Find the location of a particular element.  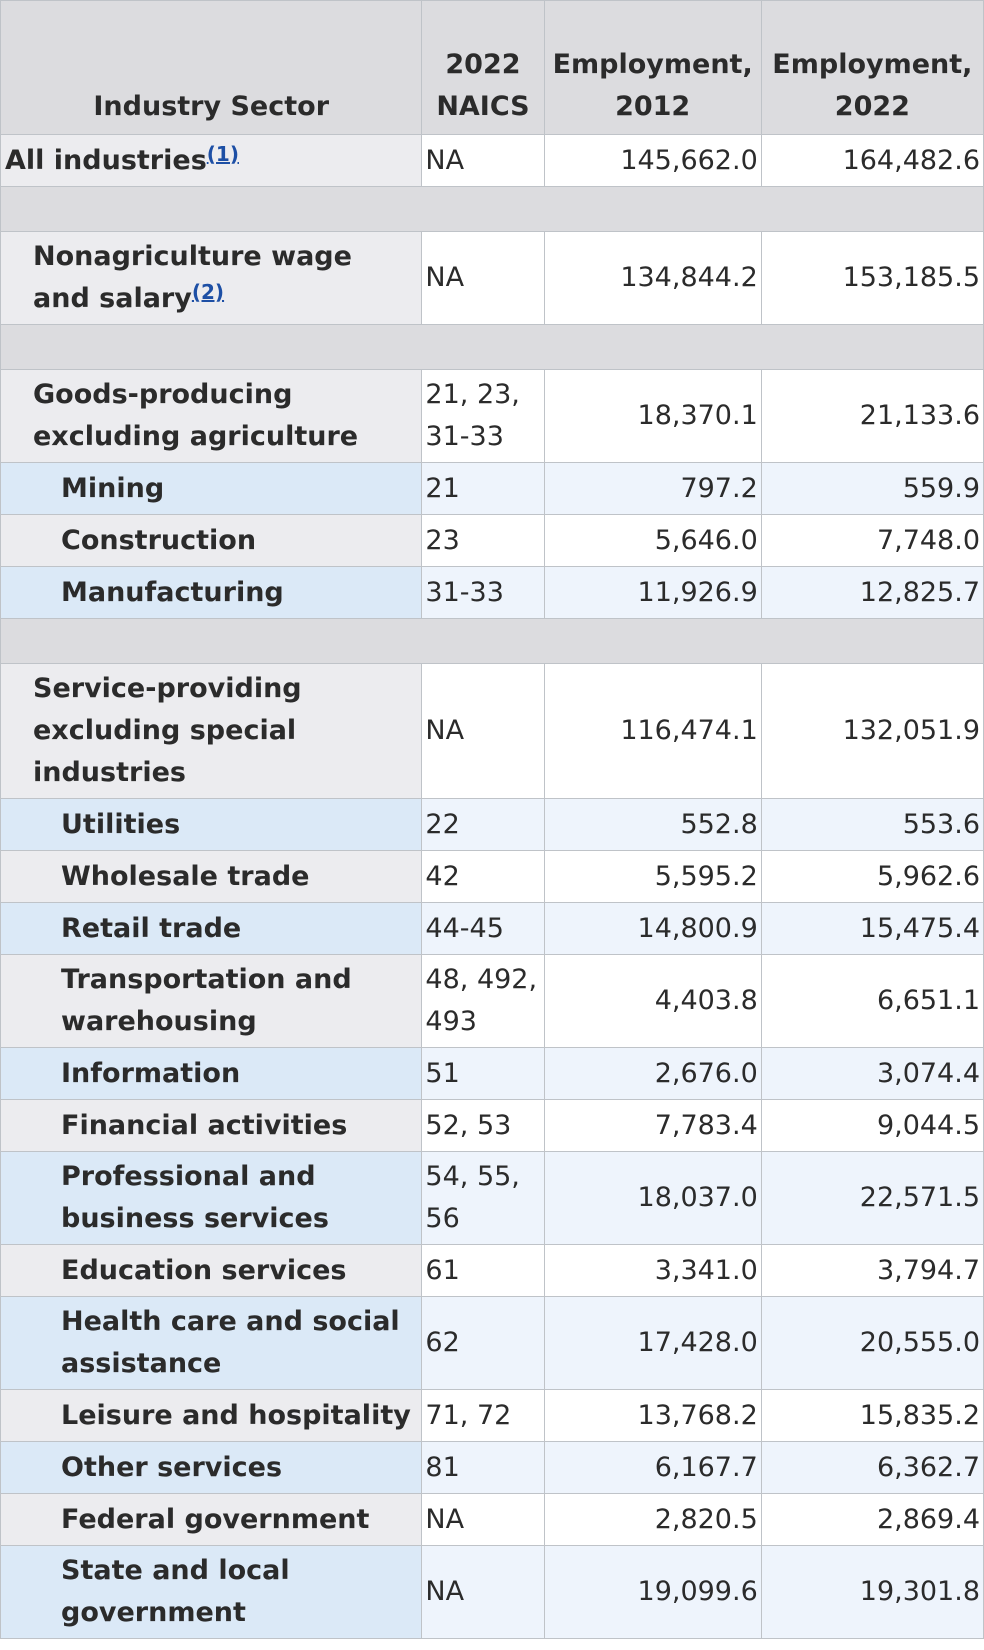

employment-2012-cell: 116,474.1 is located at coordinates (652, 731).